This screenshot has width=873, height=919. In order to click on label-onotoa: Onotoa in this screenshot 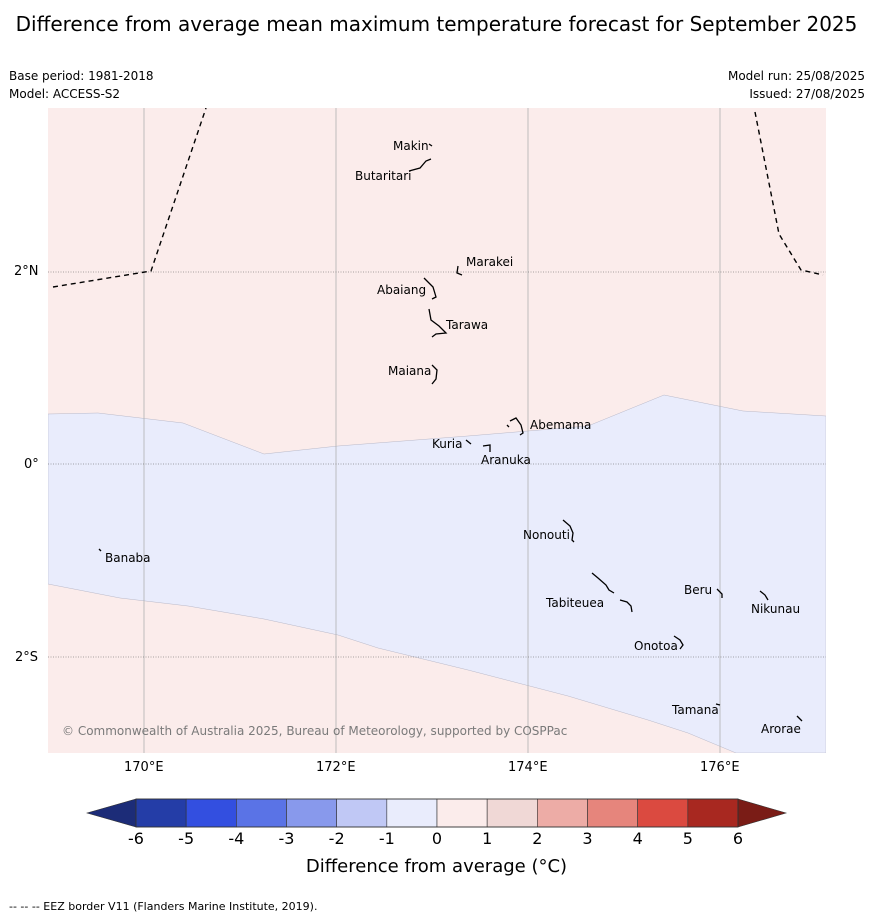, I will do `click(656, 646)`.